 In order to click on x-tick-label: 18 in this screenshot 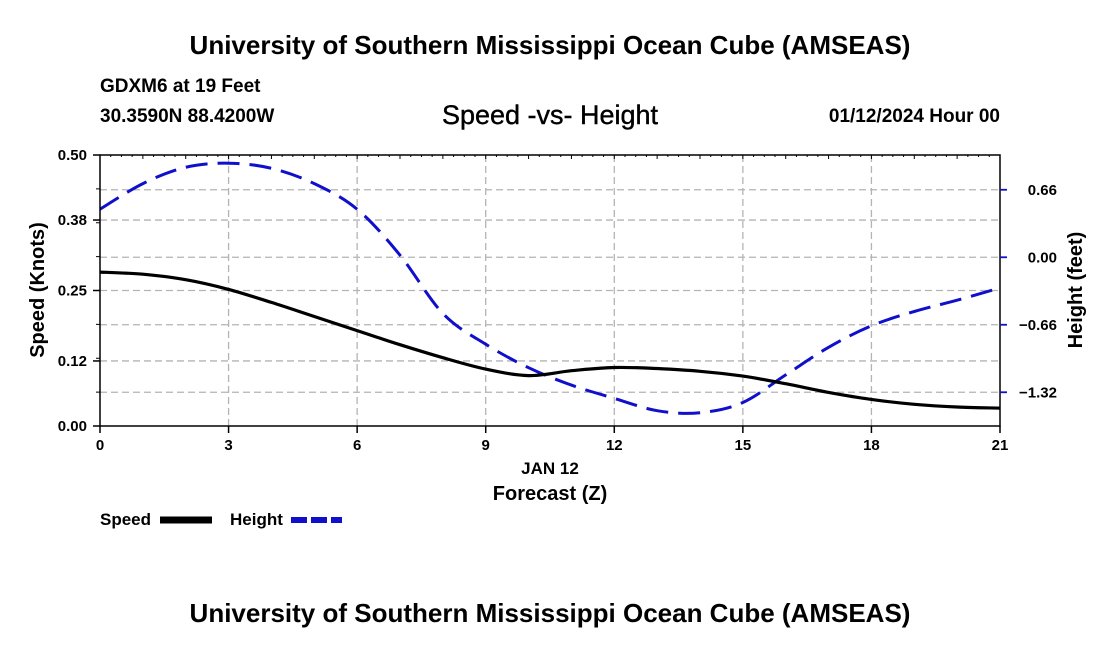, I will do `click(871, 445)`.